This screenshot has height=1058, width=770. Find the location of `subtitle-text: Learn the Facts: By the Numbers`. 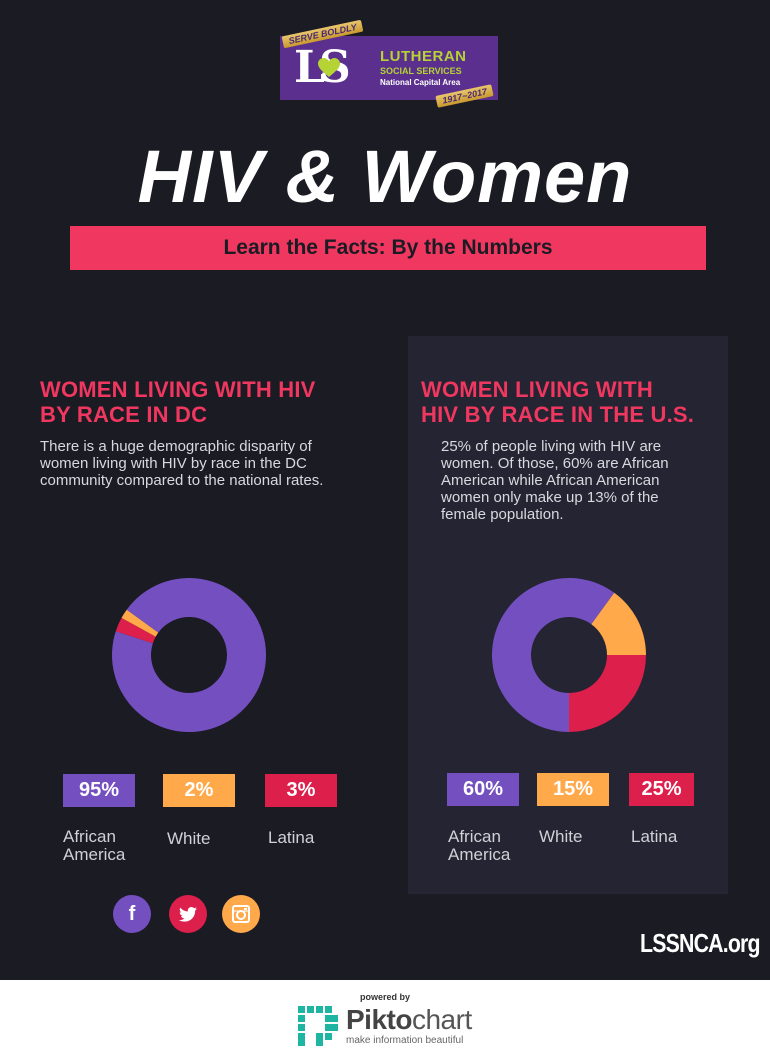

subtitle-text: Learn the Facts: By the Numbers is located at coordinates (388, 247).